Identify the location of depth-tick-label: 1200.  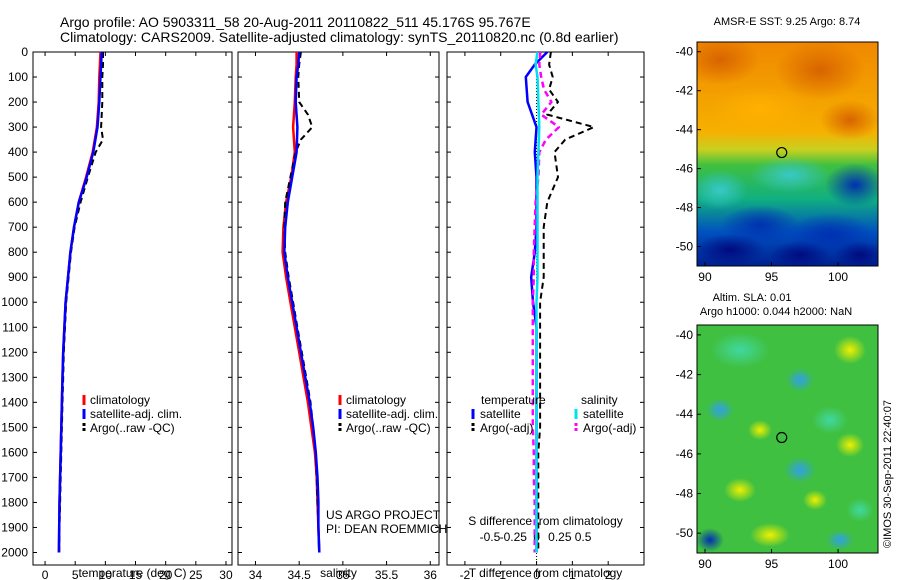
(14, 352).